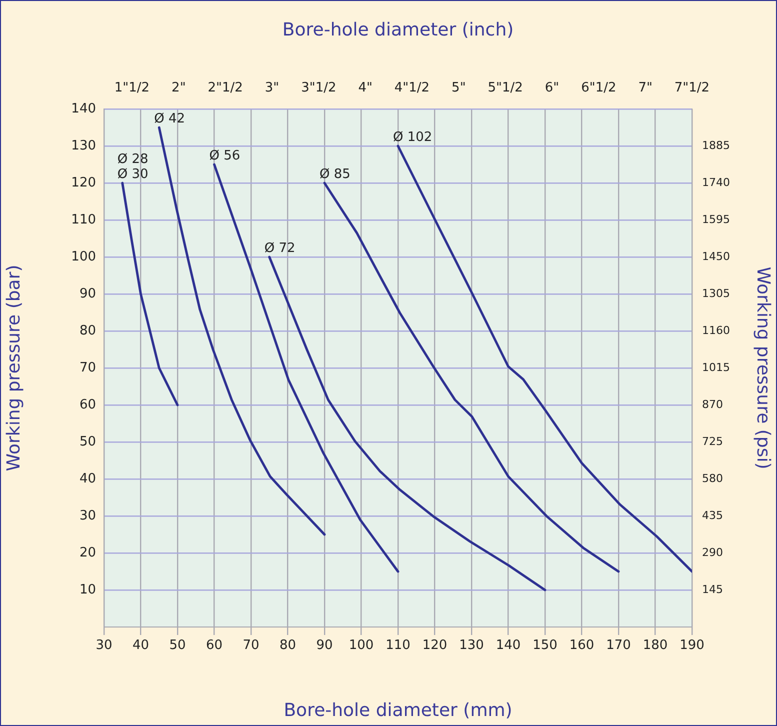 This screenshot has height=726, width=777. Describe the element at coordinates (179, 88) in the screenshot. I see `x2-tick-label: 2"` at that location.